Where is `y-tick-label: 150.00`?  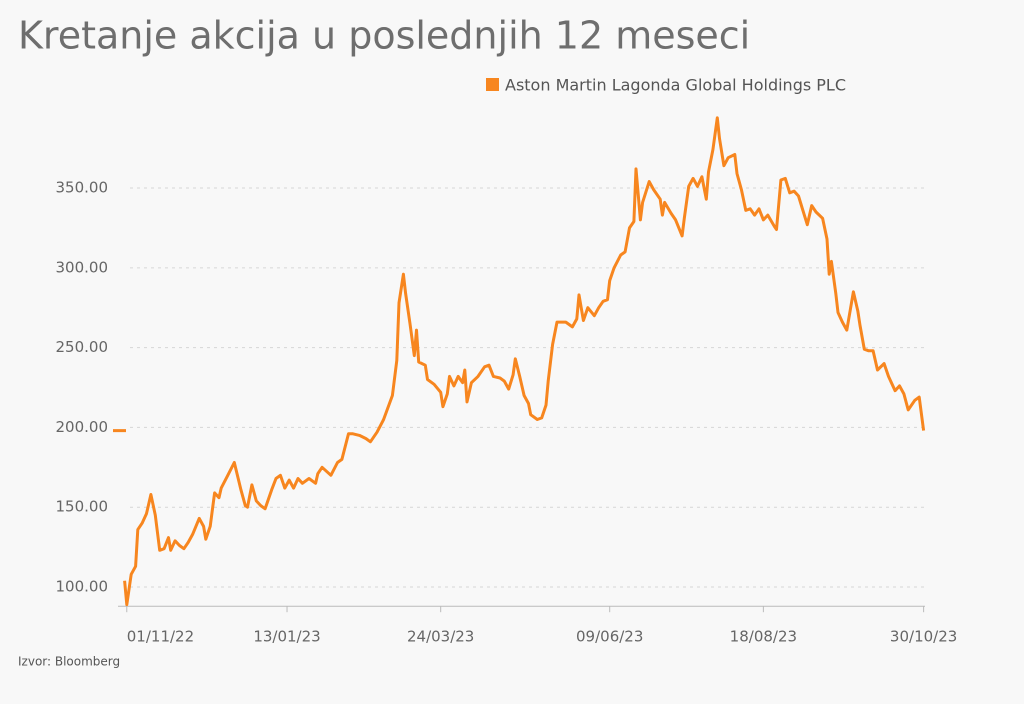
y-tick-label: 150.00 is located at coordinates (82, 507).